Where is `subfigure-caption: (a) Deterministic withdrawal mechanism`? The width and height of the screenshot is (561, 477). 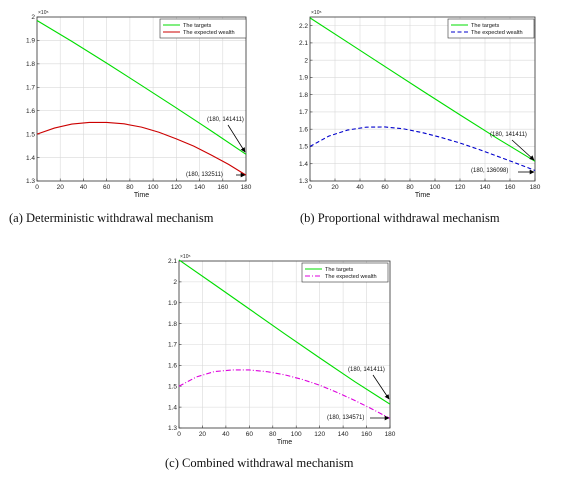 subfigure-caption: (a) Deterministic withdrawal mechanism is located at coordinates (111, 218).